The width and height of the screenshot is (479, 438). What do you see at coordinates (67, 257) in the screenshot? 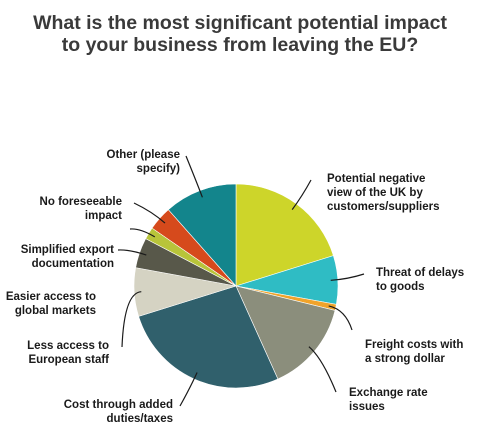
I see `slice-label-8: Simplified export documentation` at bounding box center [67, 257].